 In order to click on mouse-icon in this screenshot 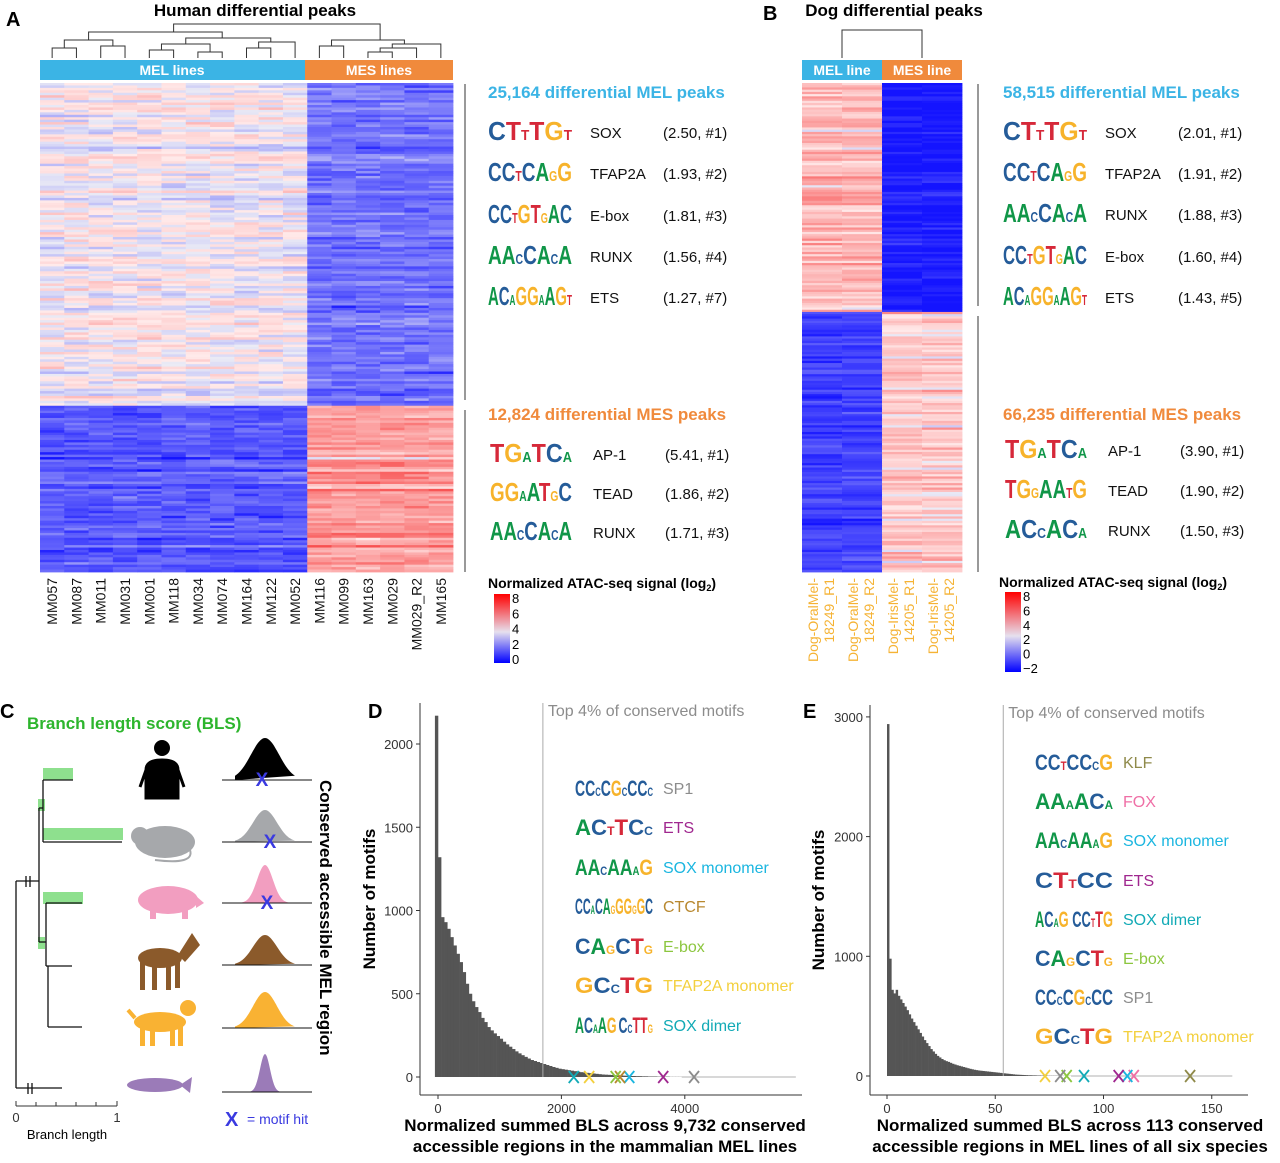, I will do `click(163, 843)`.